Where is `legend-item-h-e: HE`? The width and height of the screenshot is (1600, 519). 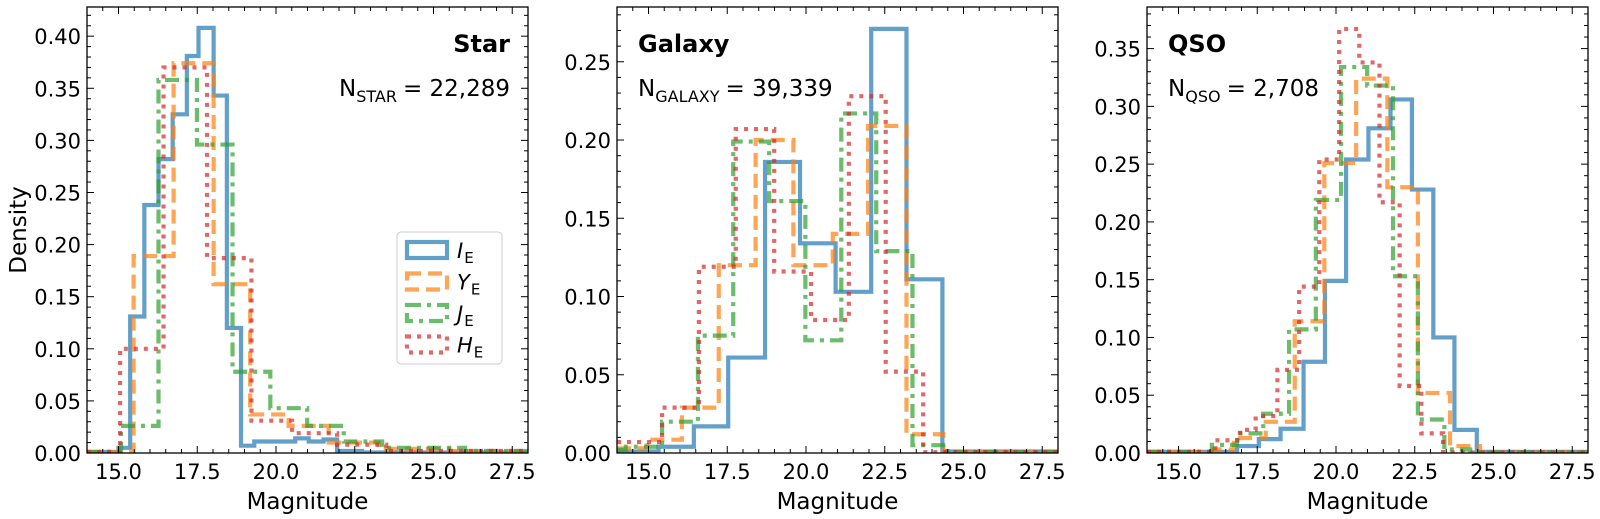 legend-item-h-e: HE is located at coordinates (443, 348).